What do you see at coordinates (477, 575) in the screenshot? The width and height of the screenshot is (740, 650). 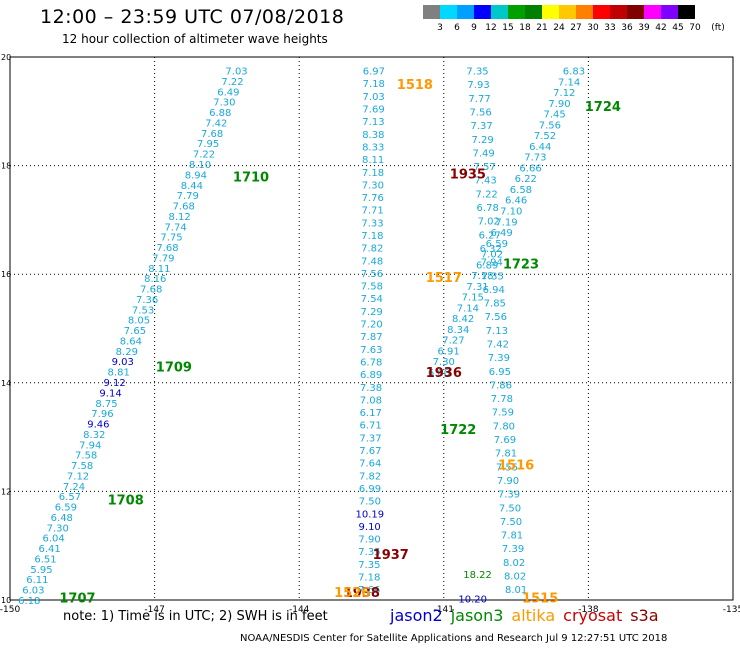 I see `pass-label: 18.22` at bounding box center [477, 575].